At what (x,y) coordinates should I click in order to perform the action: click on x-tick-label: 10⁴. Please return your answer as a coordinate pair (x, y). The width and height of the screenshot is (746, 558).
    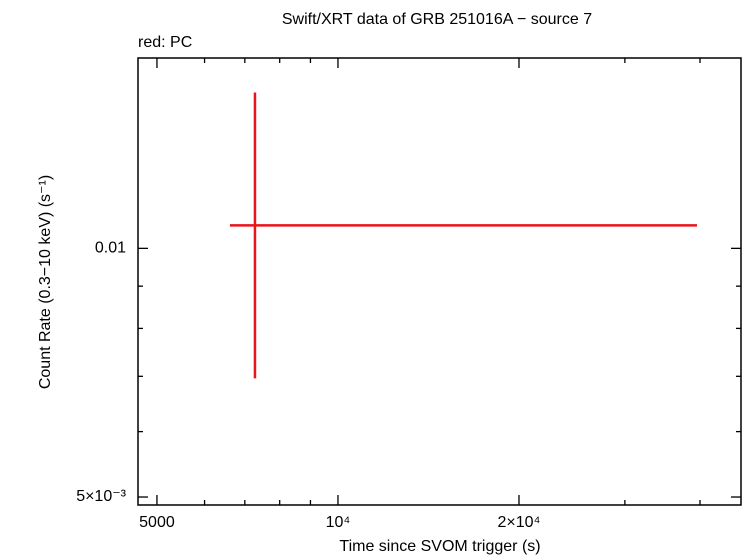
    Looking at the image, I should click on (338, 522).